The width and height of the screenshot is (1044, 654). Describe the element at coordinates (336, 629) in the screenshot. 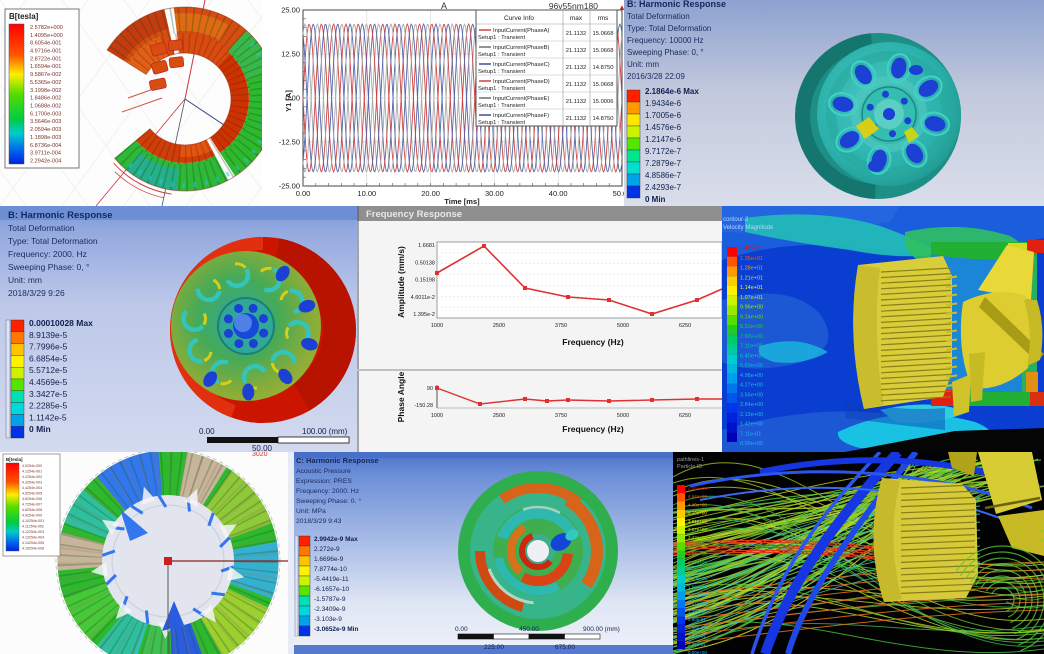

I see `svg-text: -3.0652e-9 Min` at that location.